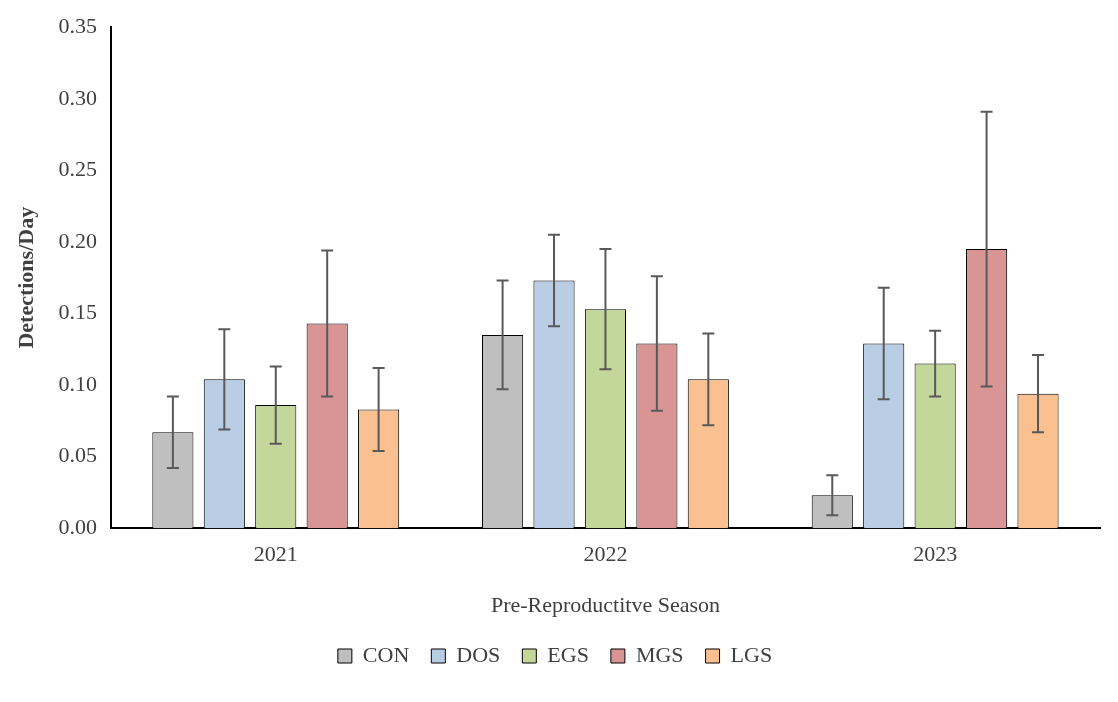 The image size is (1118, 702). I want to click on x-axis-title: Pre-Reproductitve Season, so click(605, 604).